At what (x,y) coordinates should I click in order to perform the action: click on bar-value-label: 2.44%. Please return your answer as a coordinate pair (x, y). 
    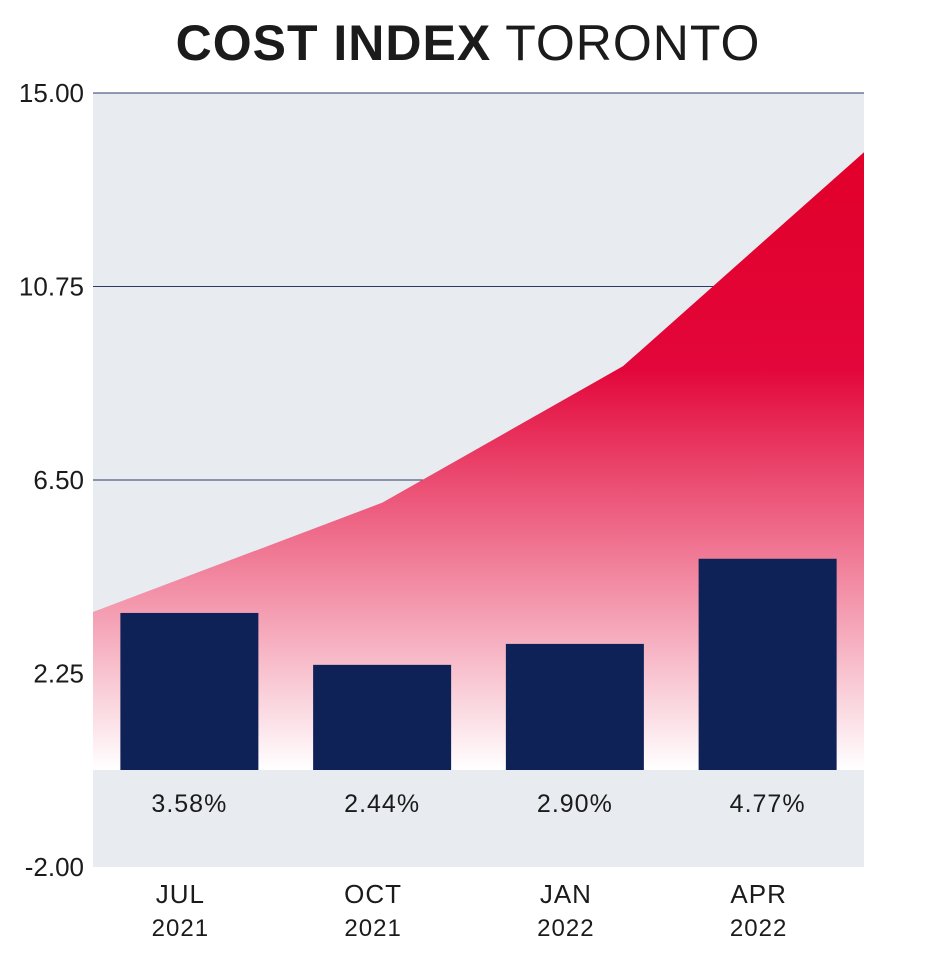
    Looking at the image, I should click on (382, 804).